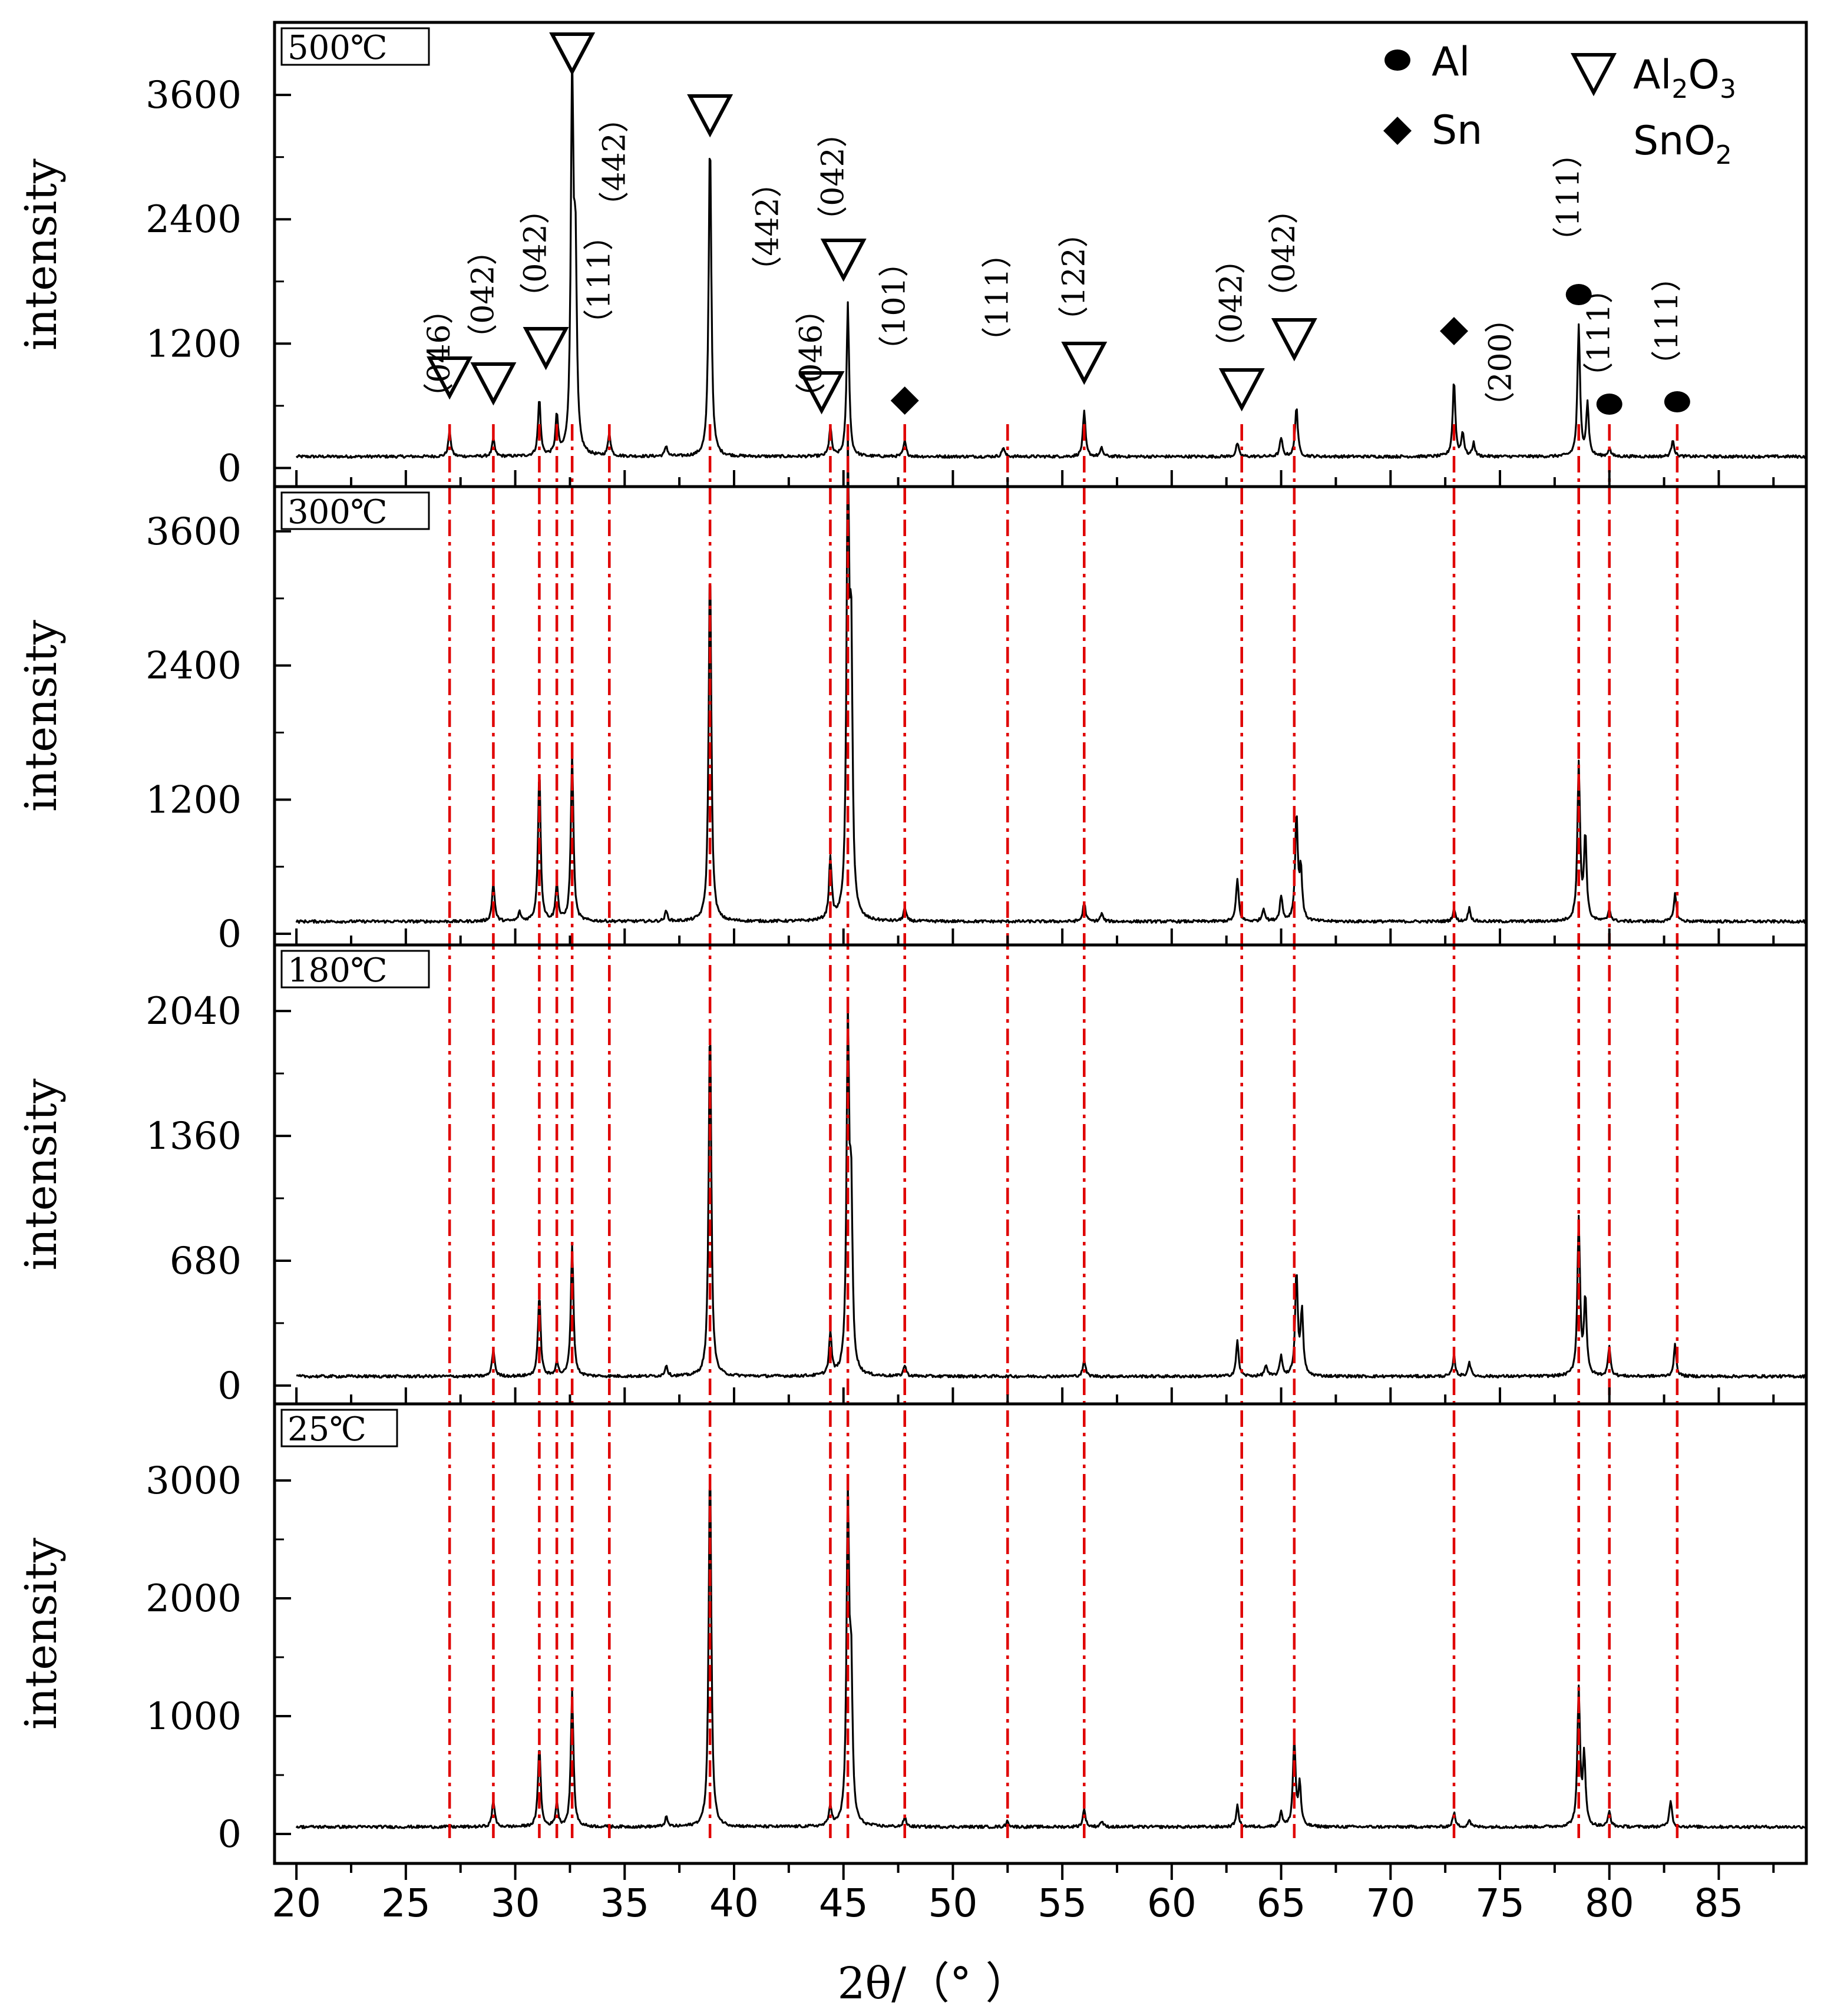 Image resolution: width=1834 pixels, height=2016 pixels. Describe the element at coordinates (515, 1903) in the screenshot. I see `x-tick-label: 30` at that location.